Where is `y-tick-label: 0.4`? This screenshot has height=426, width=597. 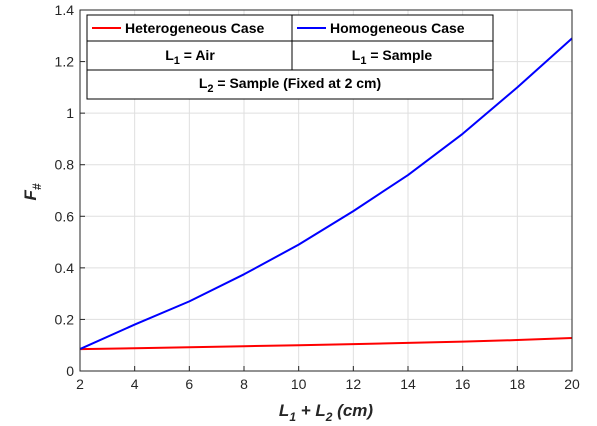 y-tick-label: 0.4 is located at coordinates (65, 268).